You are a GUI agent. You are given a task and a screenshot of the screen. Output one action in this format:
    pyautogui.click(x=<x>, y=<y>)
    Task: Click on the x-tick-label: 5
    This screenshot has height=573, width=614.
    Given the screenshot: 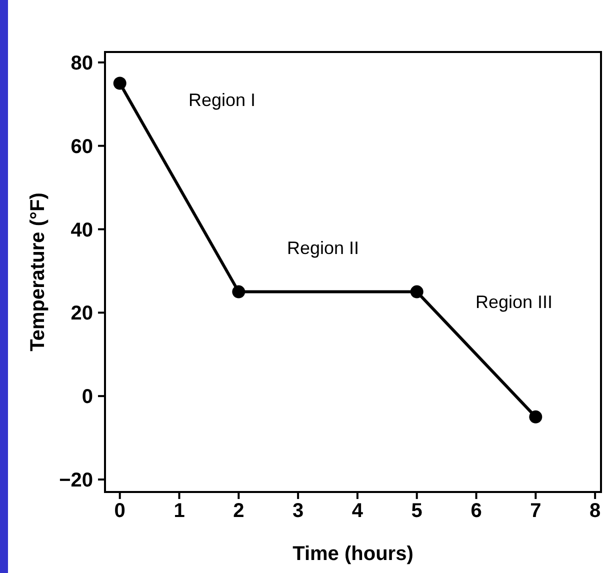 What is the action you would take?
    pyautogui.click(x=416, y=511)
    